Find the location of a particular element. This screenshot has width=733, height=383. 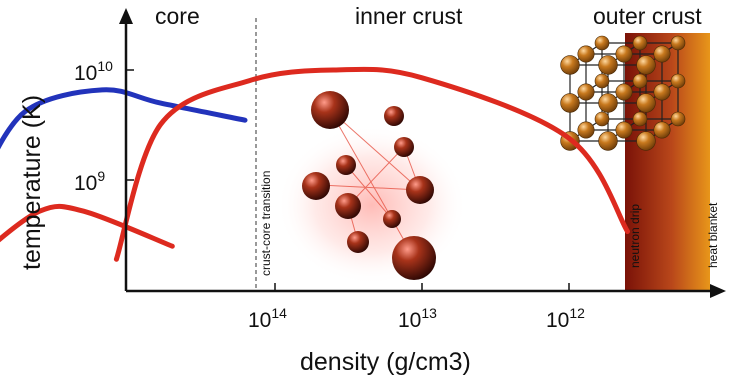

y-tick-label: 1010 is located at coordinates (93, 71).